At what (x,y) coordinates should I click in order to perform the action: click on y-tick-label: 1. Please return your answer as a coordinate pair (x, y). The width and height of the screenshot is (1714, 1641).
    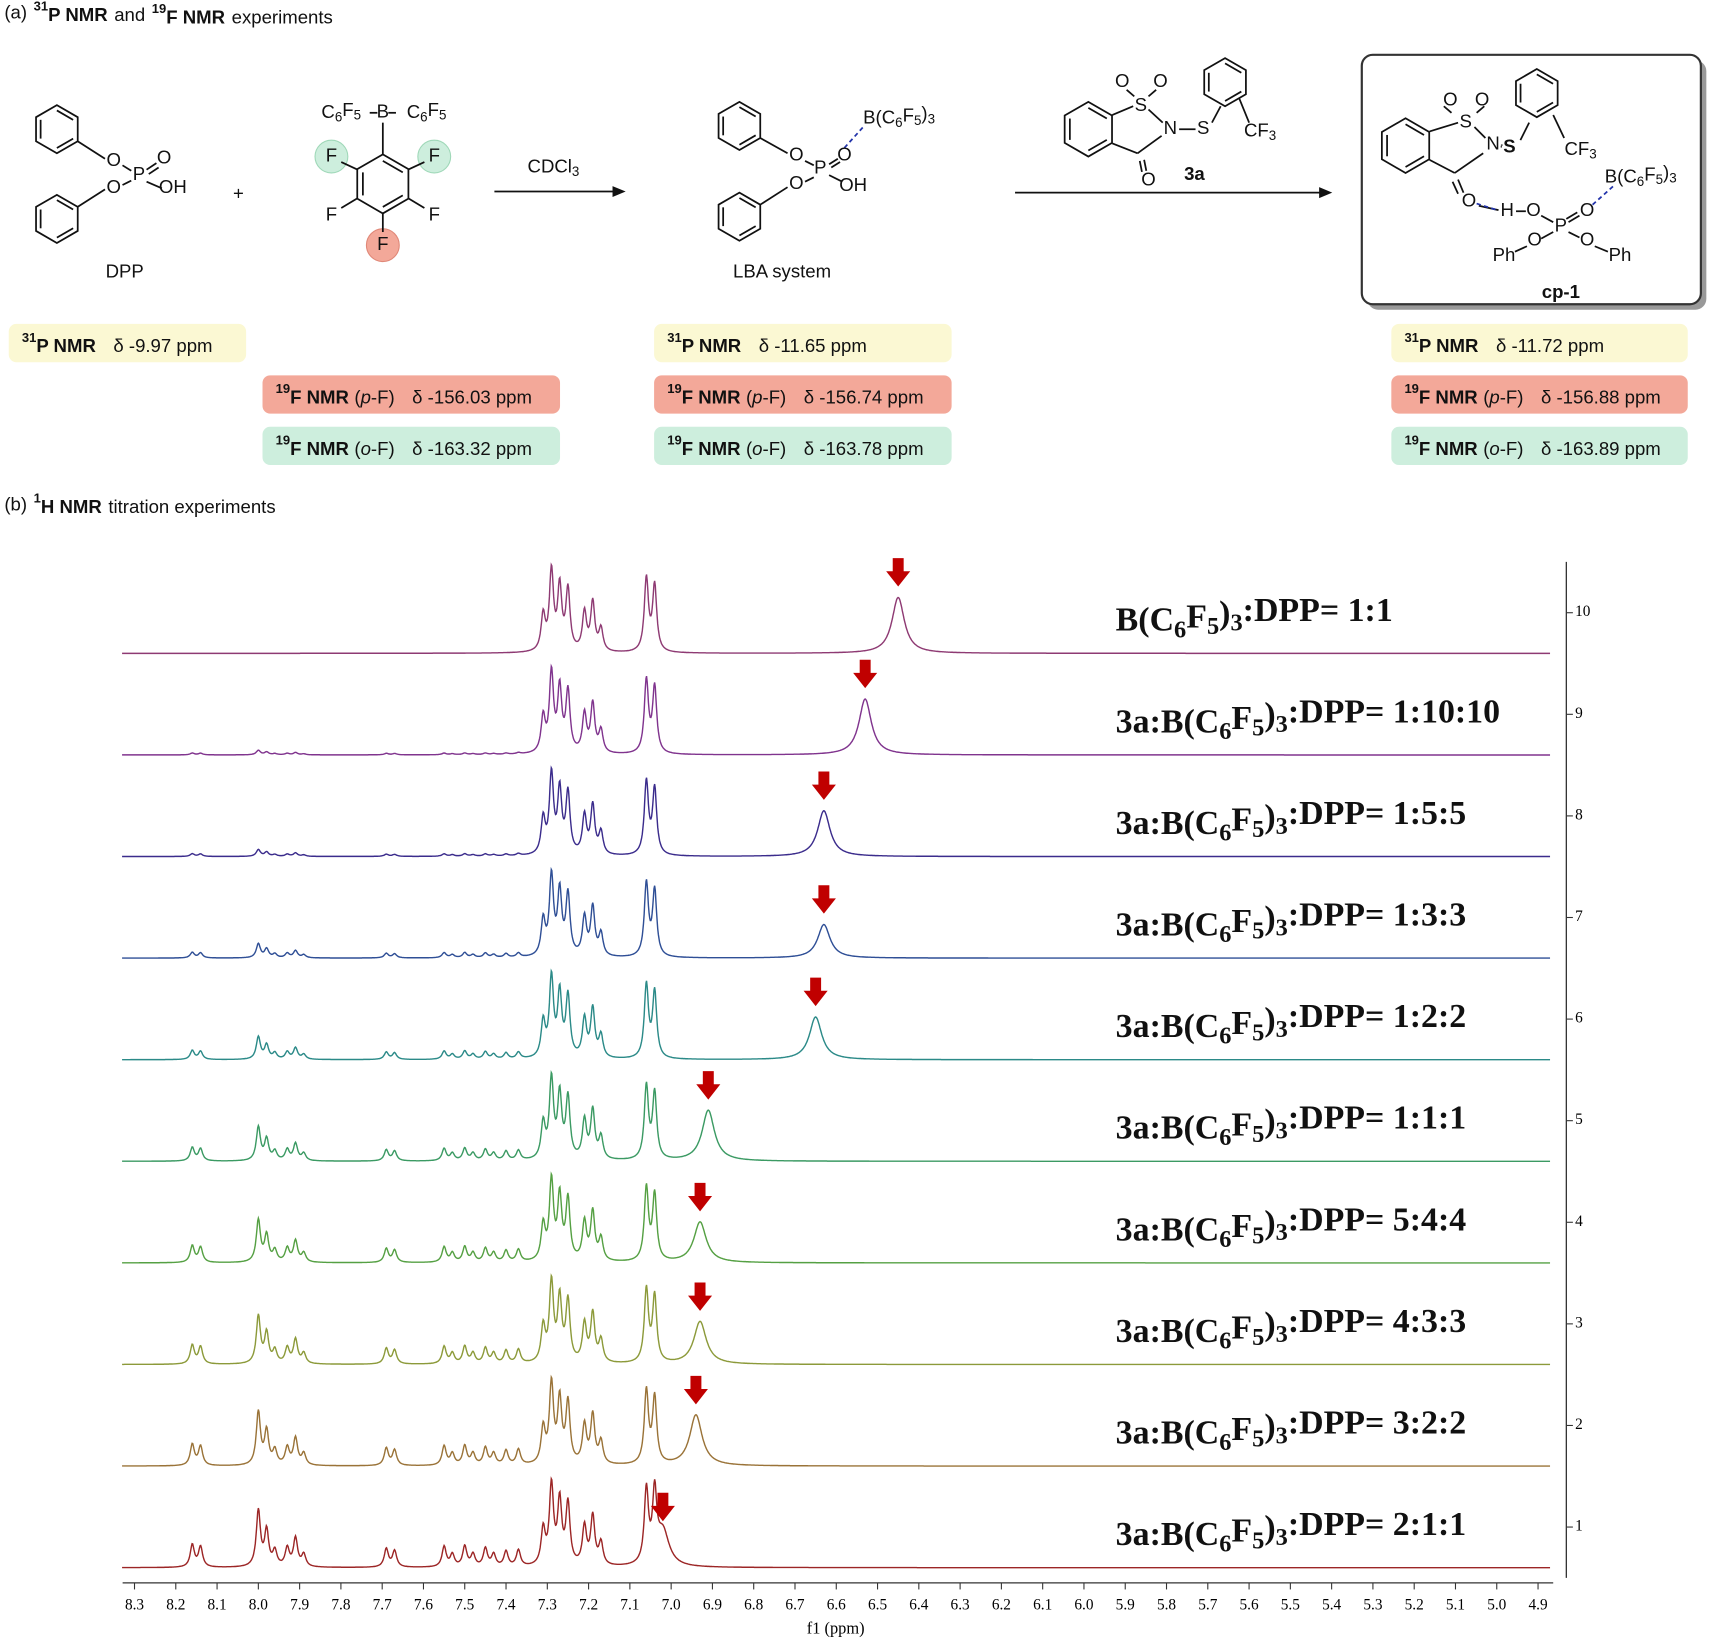
    Looking at the image, I should click on (1579, 1526).